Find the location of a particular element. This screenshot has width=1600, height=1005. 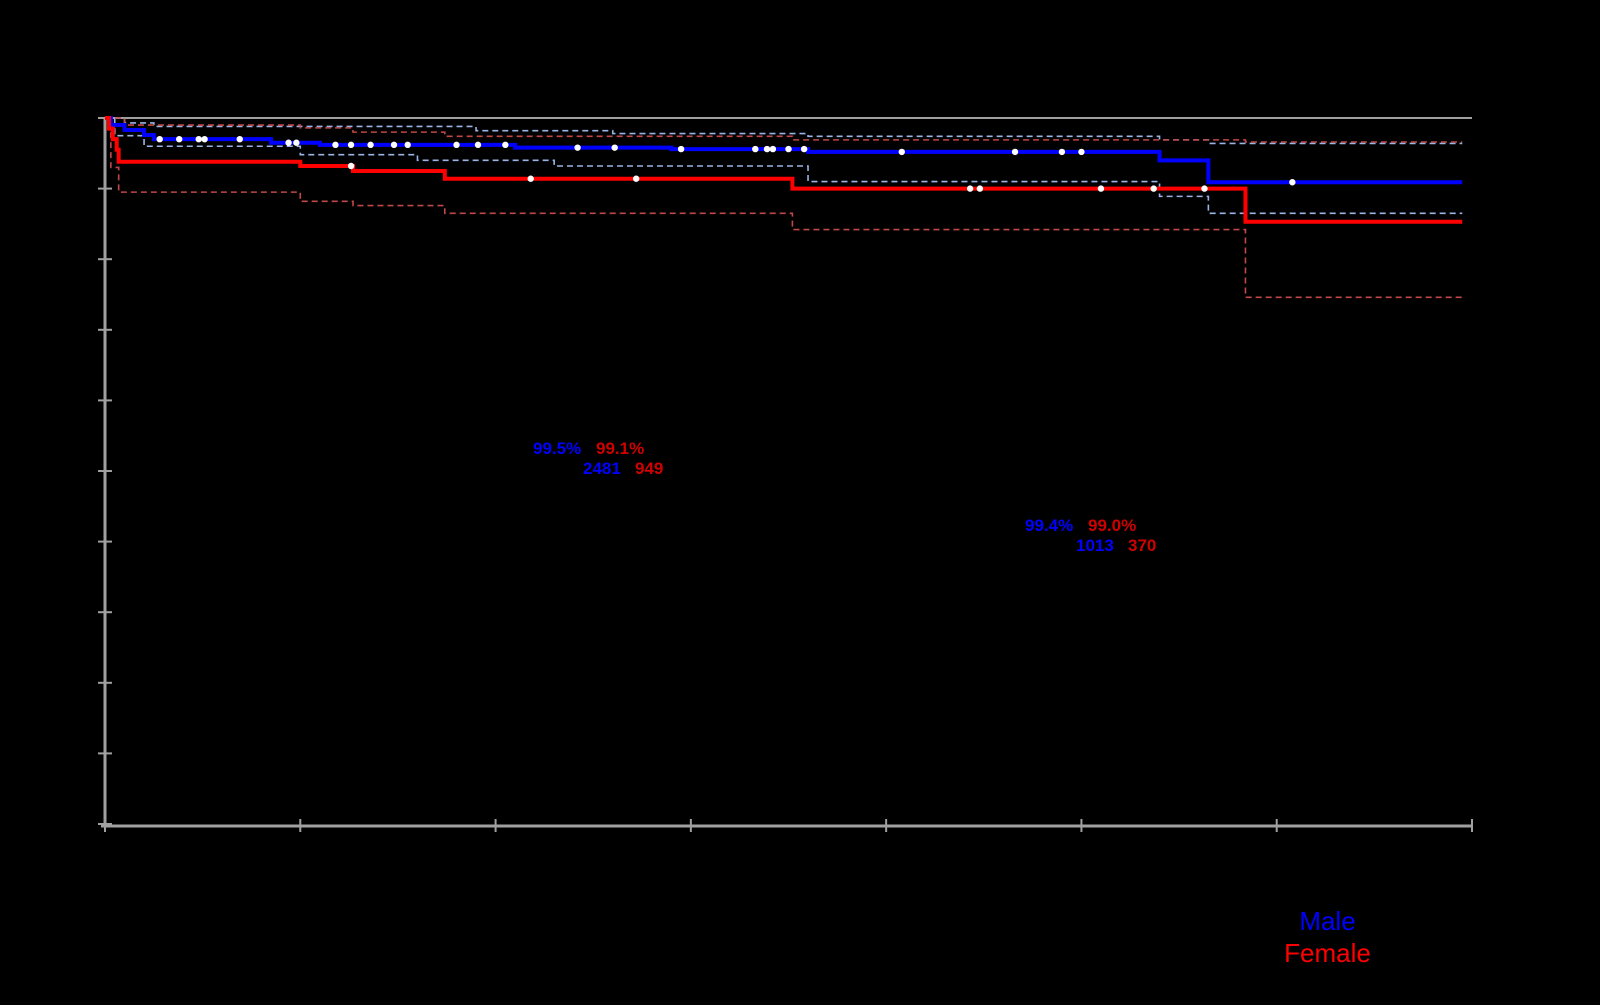

annotation-1-male-n: 2481 is located at coordinates (602, 468).